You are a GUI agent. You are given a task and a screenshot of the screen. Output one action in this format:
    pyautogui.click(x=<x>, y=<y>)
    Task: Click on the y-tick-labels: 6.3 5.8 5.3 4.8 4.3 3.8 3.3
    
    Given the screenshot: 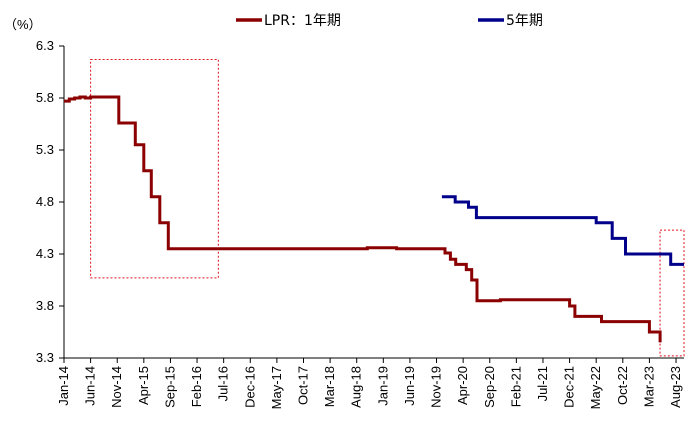 What is the action you would take?
    pyautogui.click(x=45, y=201)
    